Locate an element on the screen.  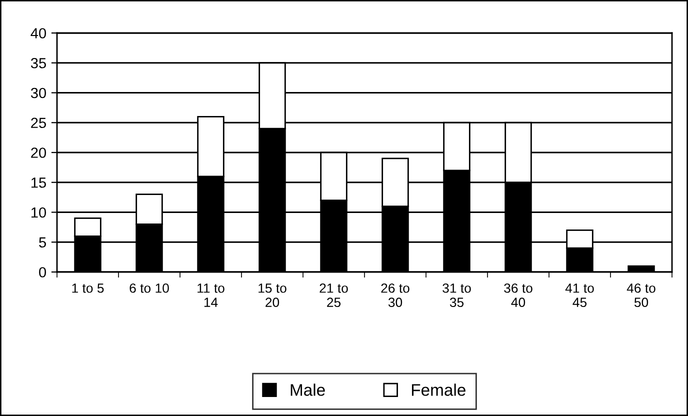
y-tick-label: 20 is located at coordinates (38, 153).